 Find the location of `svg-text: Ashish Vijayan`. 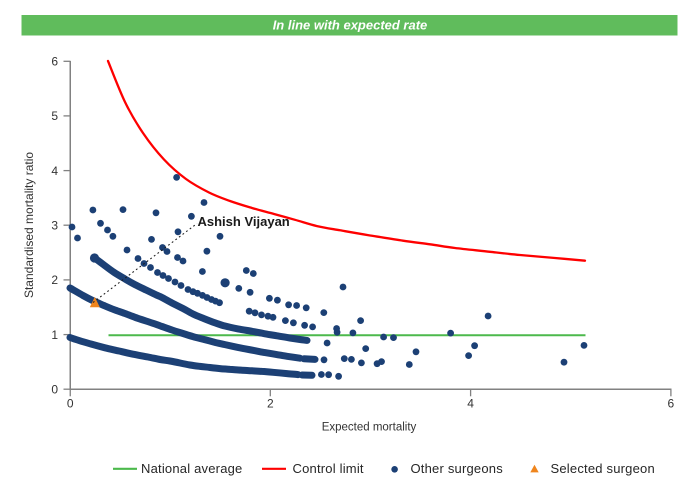

svg-text: Ashish Vijayan is located at coordinates (244, 221).